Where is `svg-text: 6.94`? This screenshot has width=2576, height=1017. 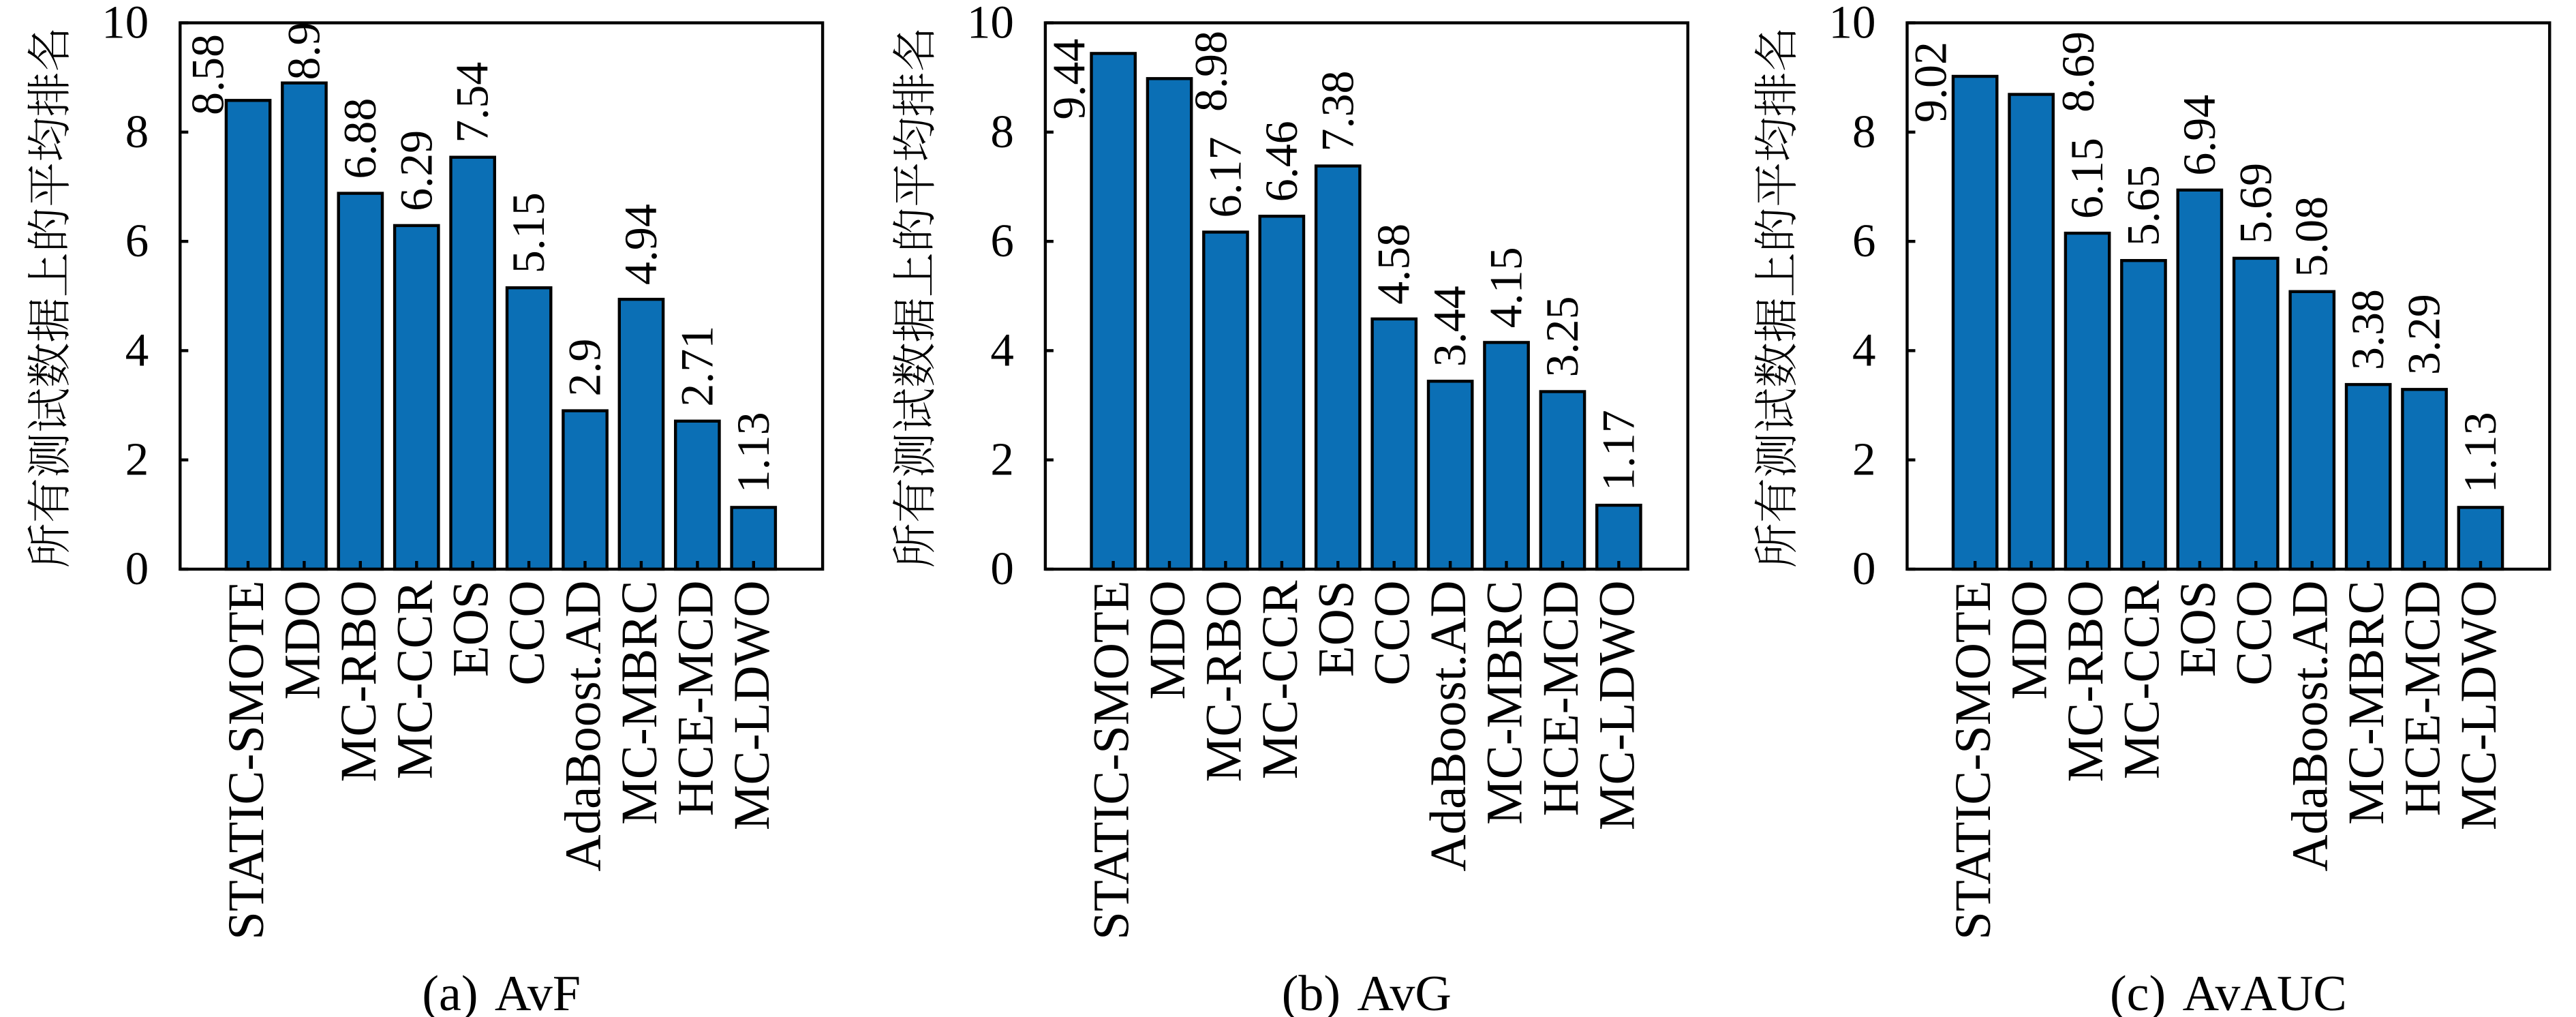 svg-text: 6.94 is located at coordinates (2199, 135).